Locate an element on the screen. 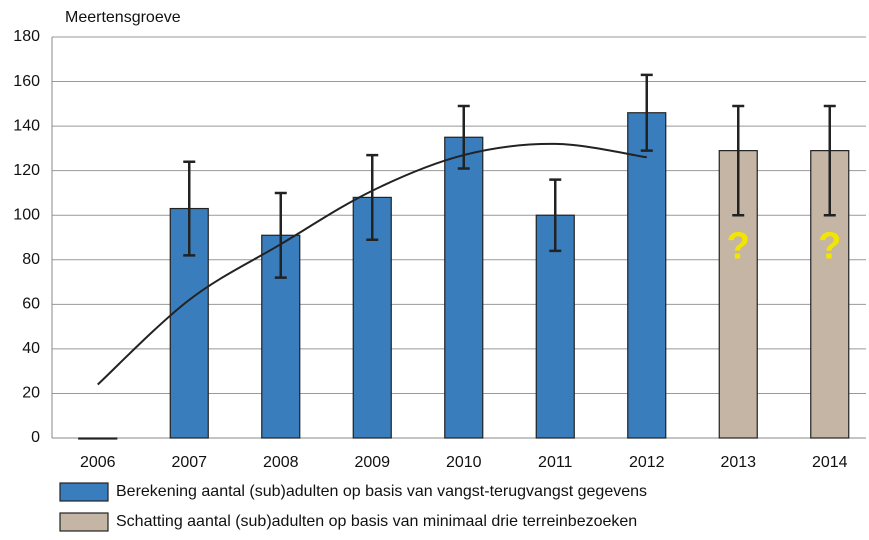 Image resolution: width=869 pixels, height=540 pixels. y-tick-label: 100 is located at coordinates (26, 214).